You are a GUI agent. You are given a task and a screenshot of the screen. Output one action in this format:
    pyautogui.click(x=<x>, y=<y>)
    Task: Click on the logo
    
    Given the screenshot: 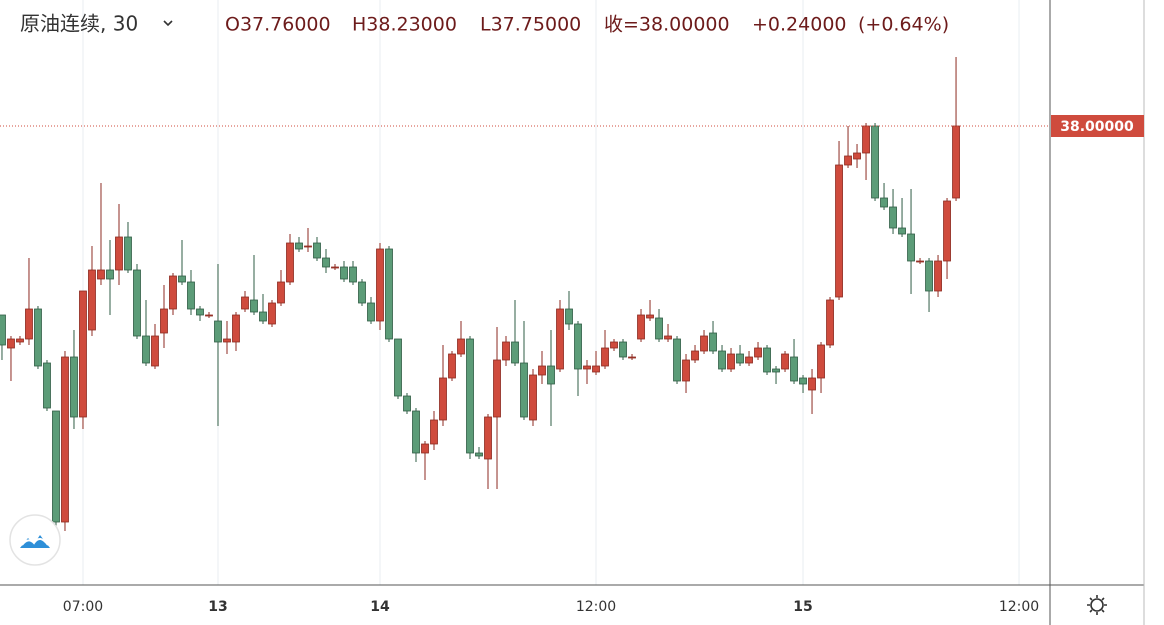 What is the action you would take?
    pyautogui.click(x=35, y=540)
    